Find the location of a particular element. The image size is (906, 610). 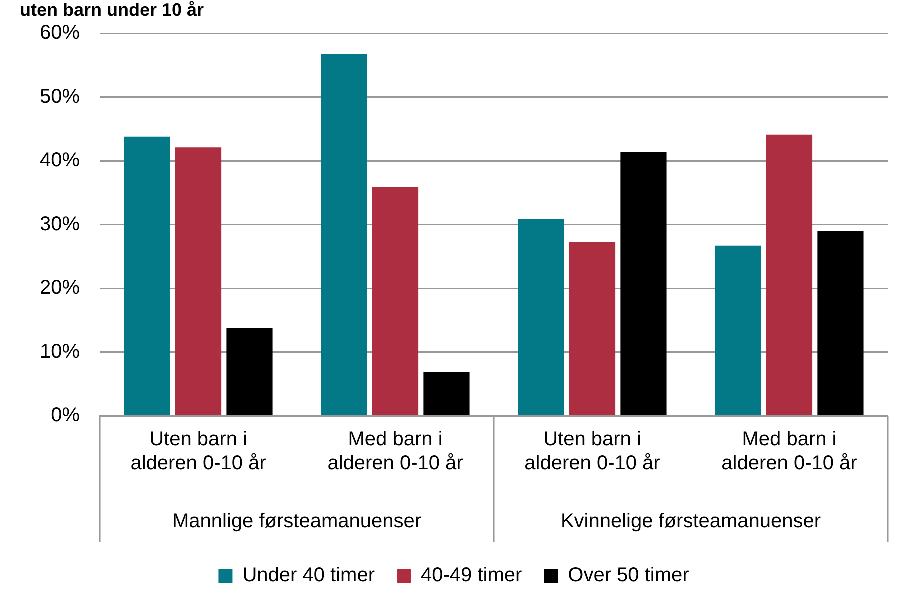

y-tick-label: 30% is located at coordinates (60, 224).